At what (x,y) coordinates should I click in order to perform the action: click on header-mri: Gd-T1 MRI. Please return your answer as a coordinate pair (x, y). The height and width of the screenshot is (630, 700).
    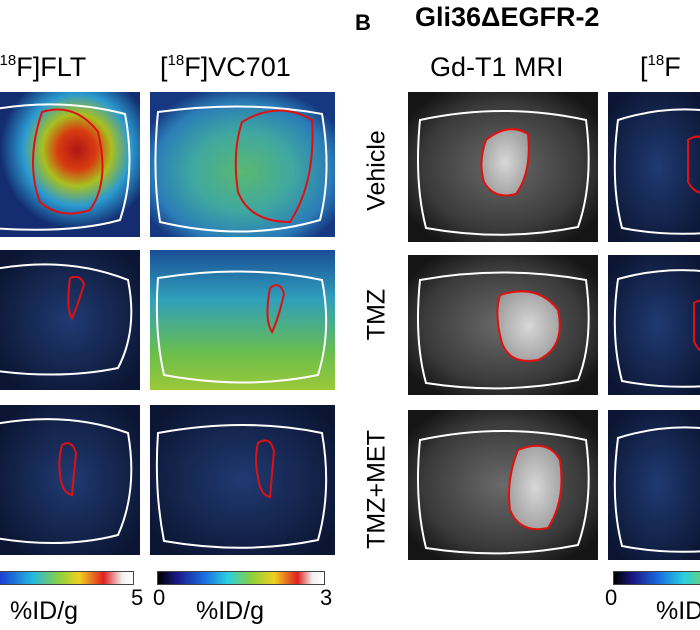
    Looking at the image, I should click on (497, 67).